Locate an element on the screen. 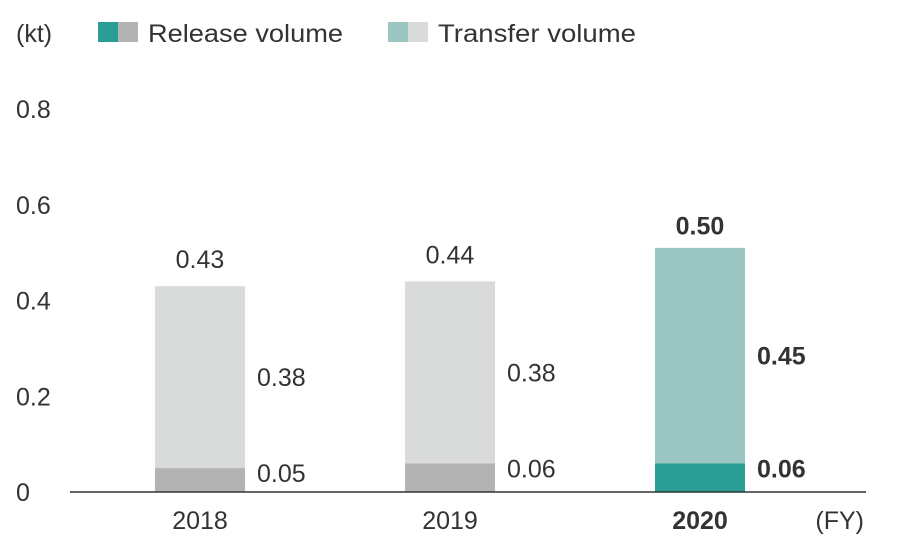 This screenshot has width=920, height=552. y-tick-label: 0.8 is located at coordinates (33, 110).